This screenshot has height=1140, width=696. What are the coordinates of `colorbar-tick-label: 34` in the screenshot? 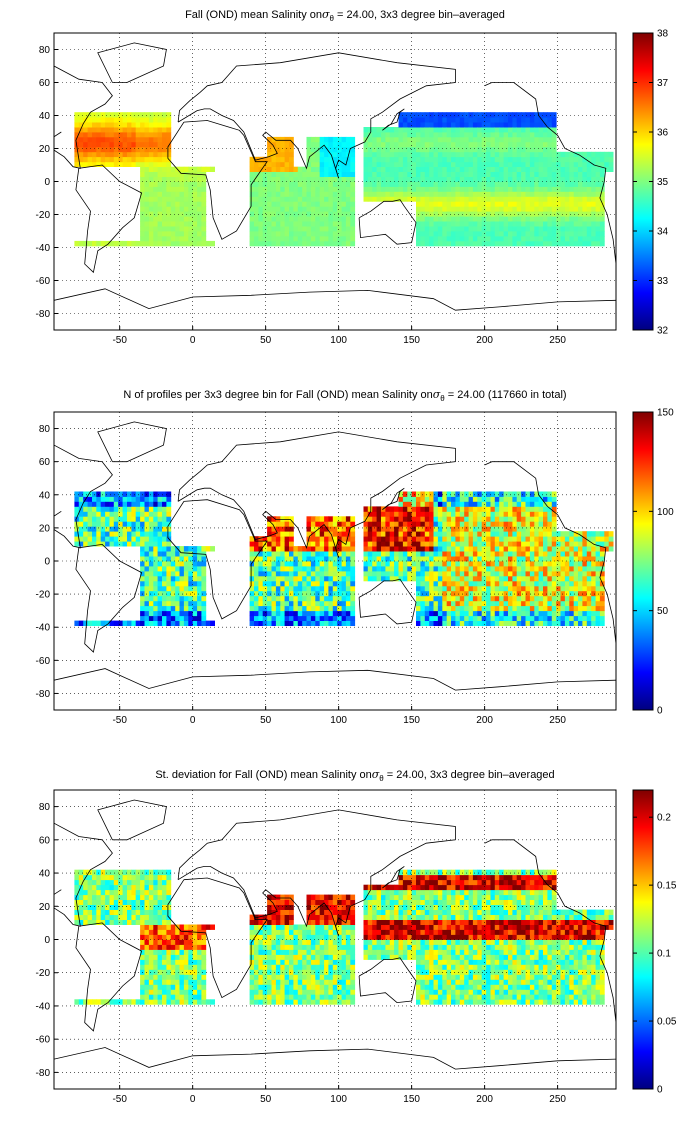 It's located at (663, 232).